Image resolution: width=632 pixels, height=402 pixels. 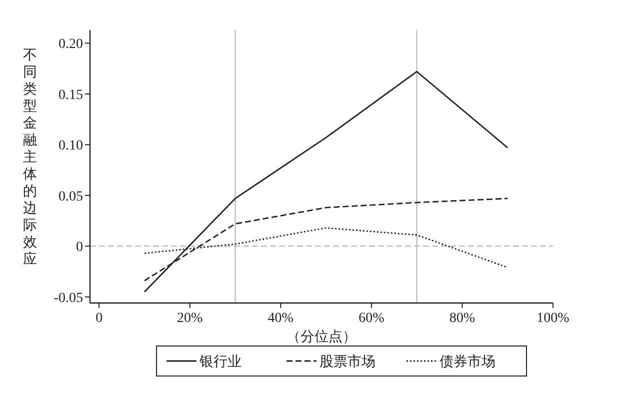 I want to click on legend-label: 银行业, so click(x=220, y=362).